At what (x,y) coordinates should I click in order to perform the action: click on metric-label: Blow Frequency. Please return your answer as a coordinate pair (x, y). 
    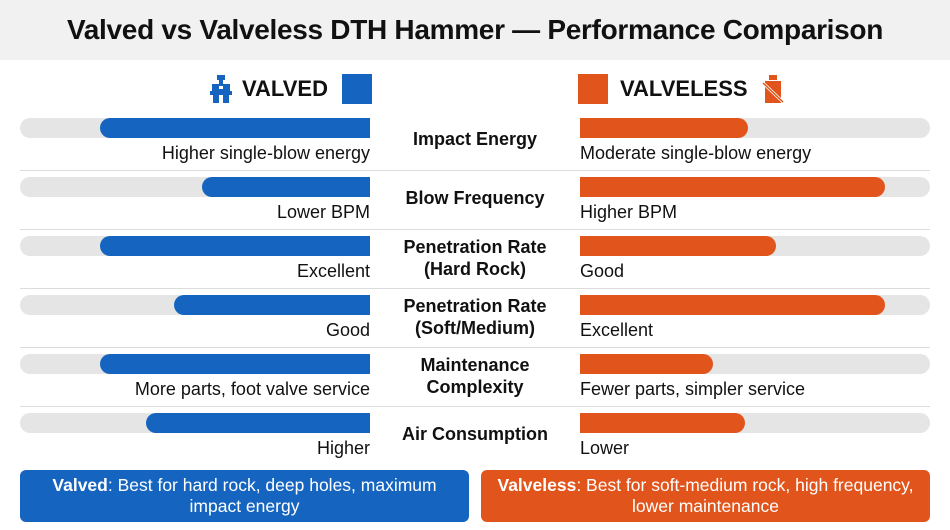
    Looking at the image, I should click on (475, 198).